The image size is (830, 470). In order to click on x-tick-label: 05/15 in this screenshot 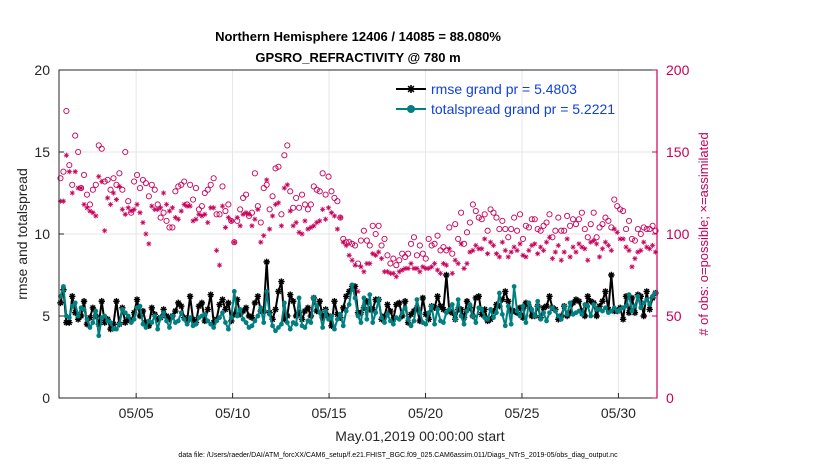, I will do `click(329, 413)`.